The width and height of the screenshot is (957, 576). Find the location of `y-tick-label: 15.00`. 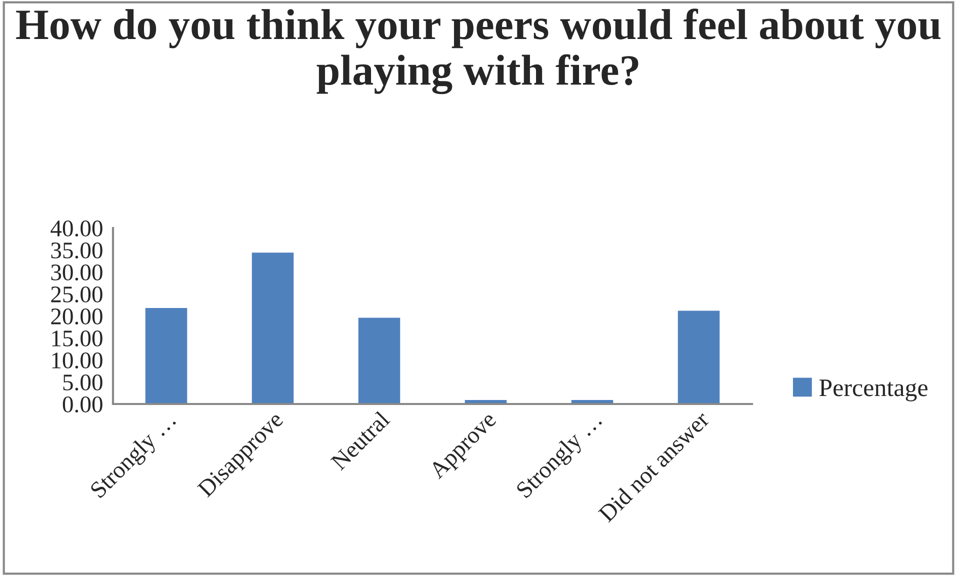

y-tick-label: 15.00 is located at coordinates (77, 338).